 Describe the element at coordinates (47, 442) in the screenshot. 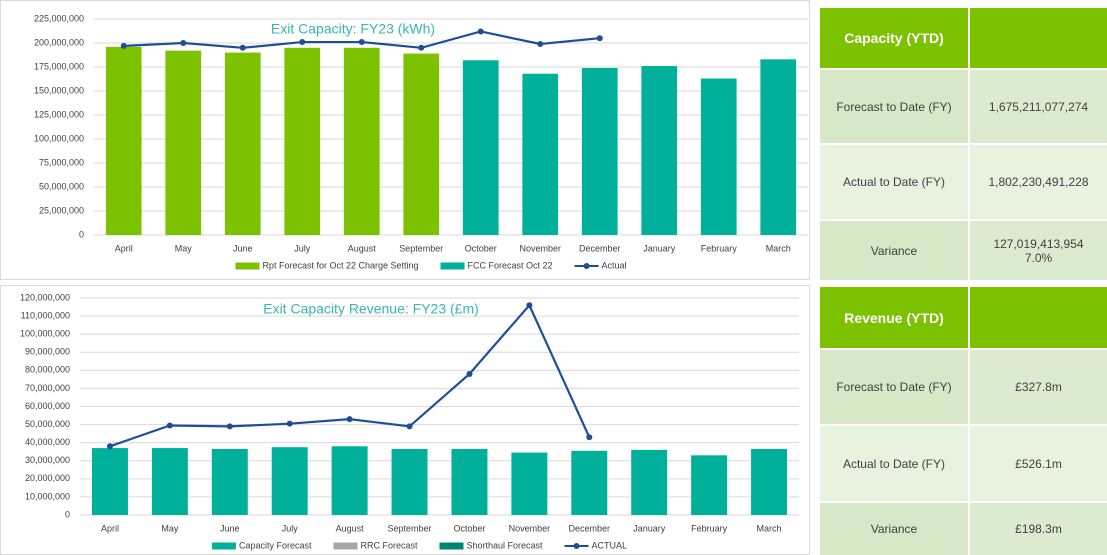

I see `y-tick-label: 40,000,000` at that location.